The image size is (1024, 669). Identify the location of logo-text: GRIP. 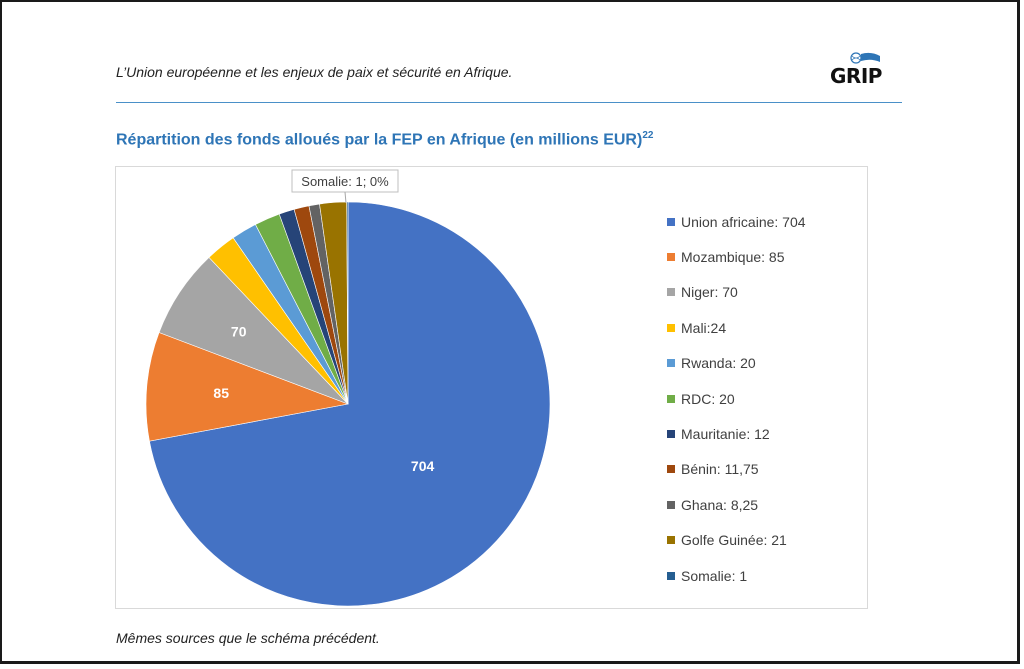
(856, 76).